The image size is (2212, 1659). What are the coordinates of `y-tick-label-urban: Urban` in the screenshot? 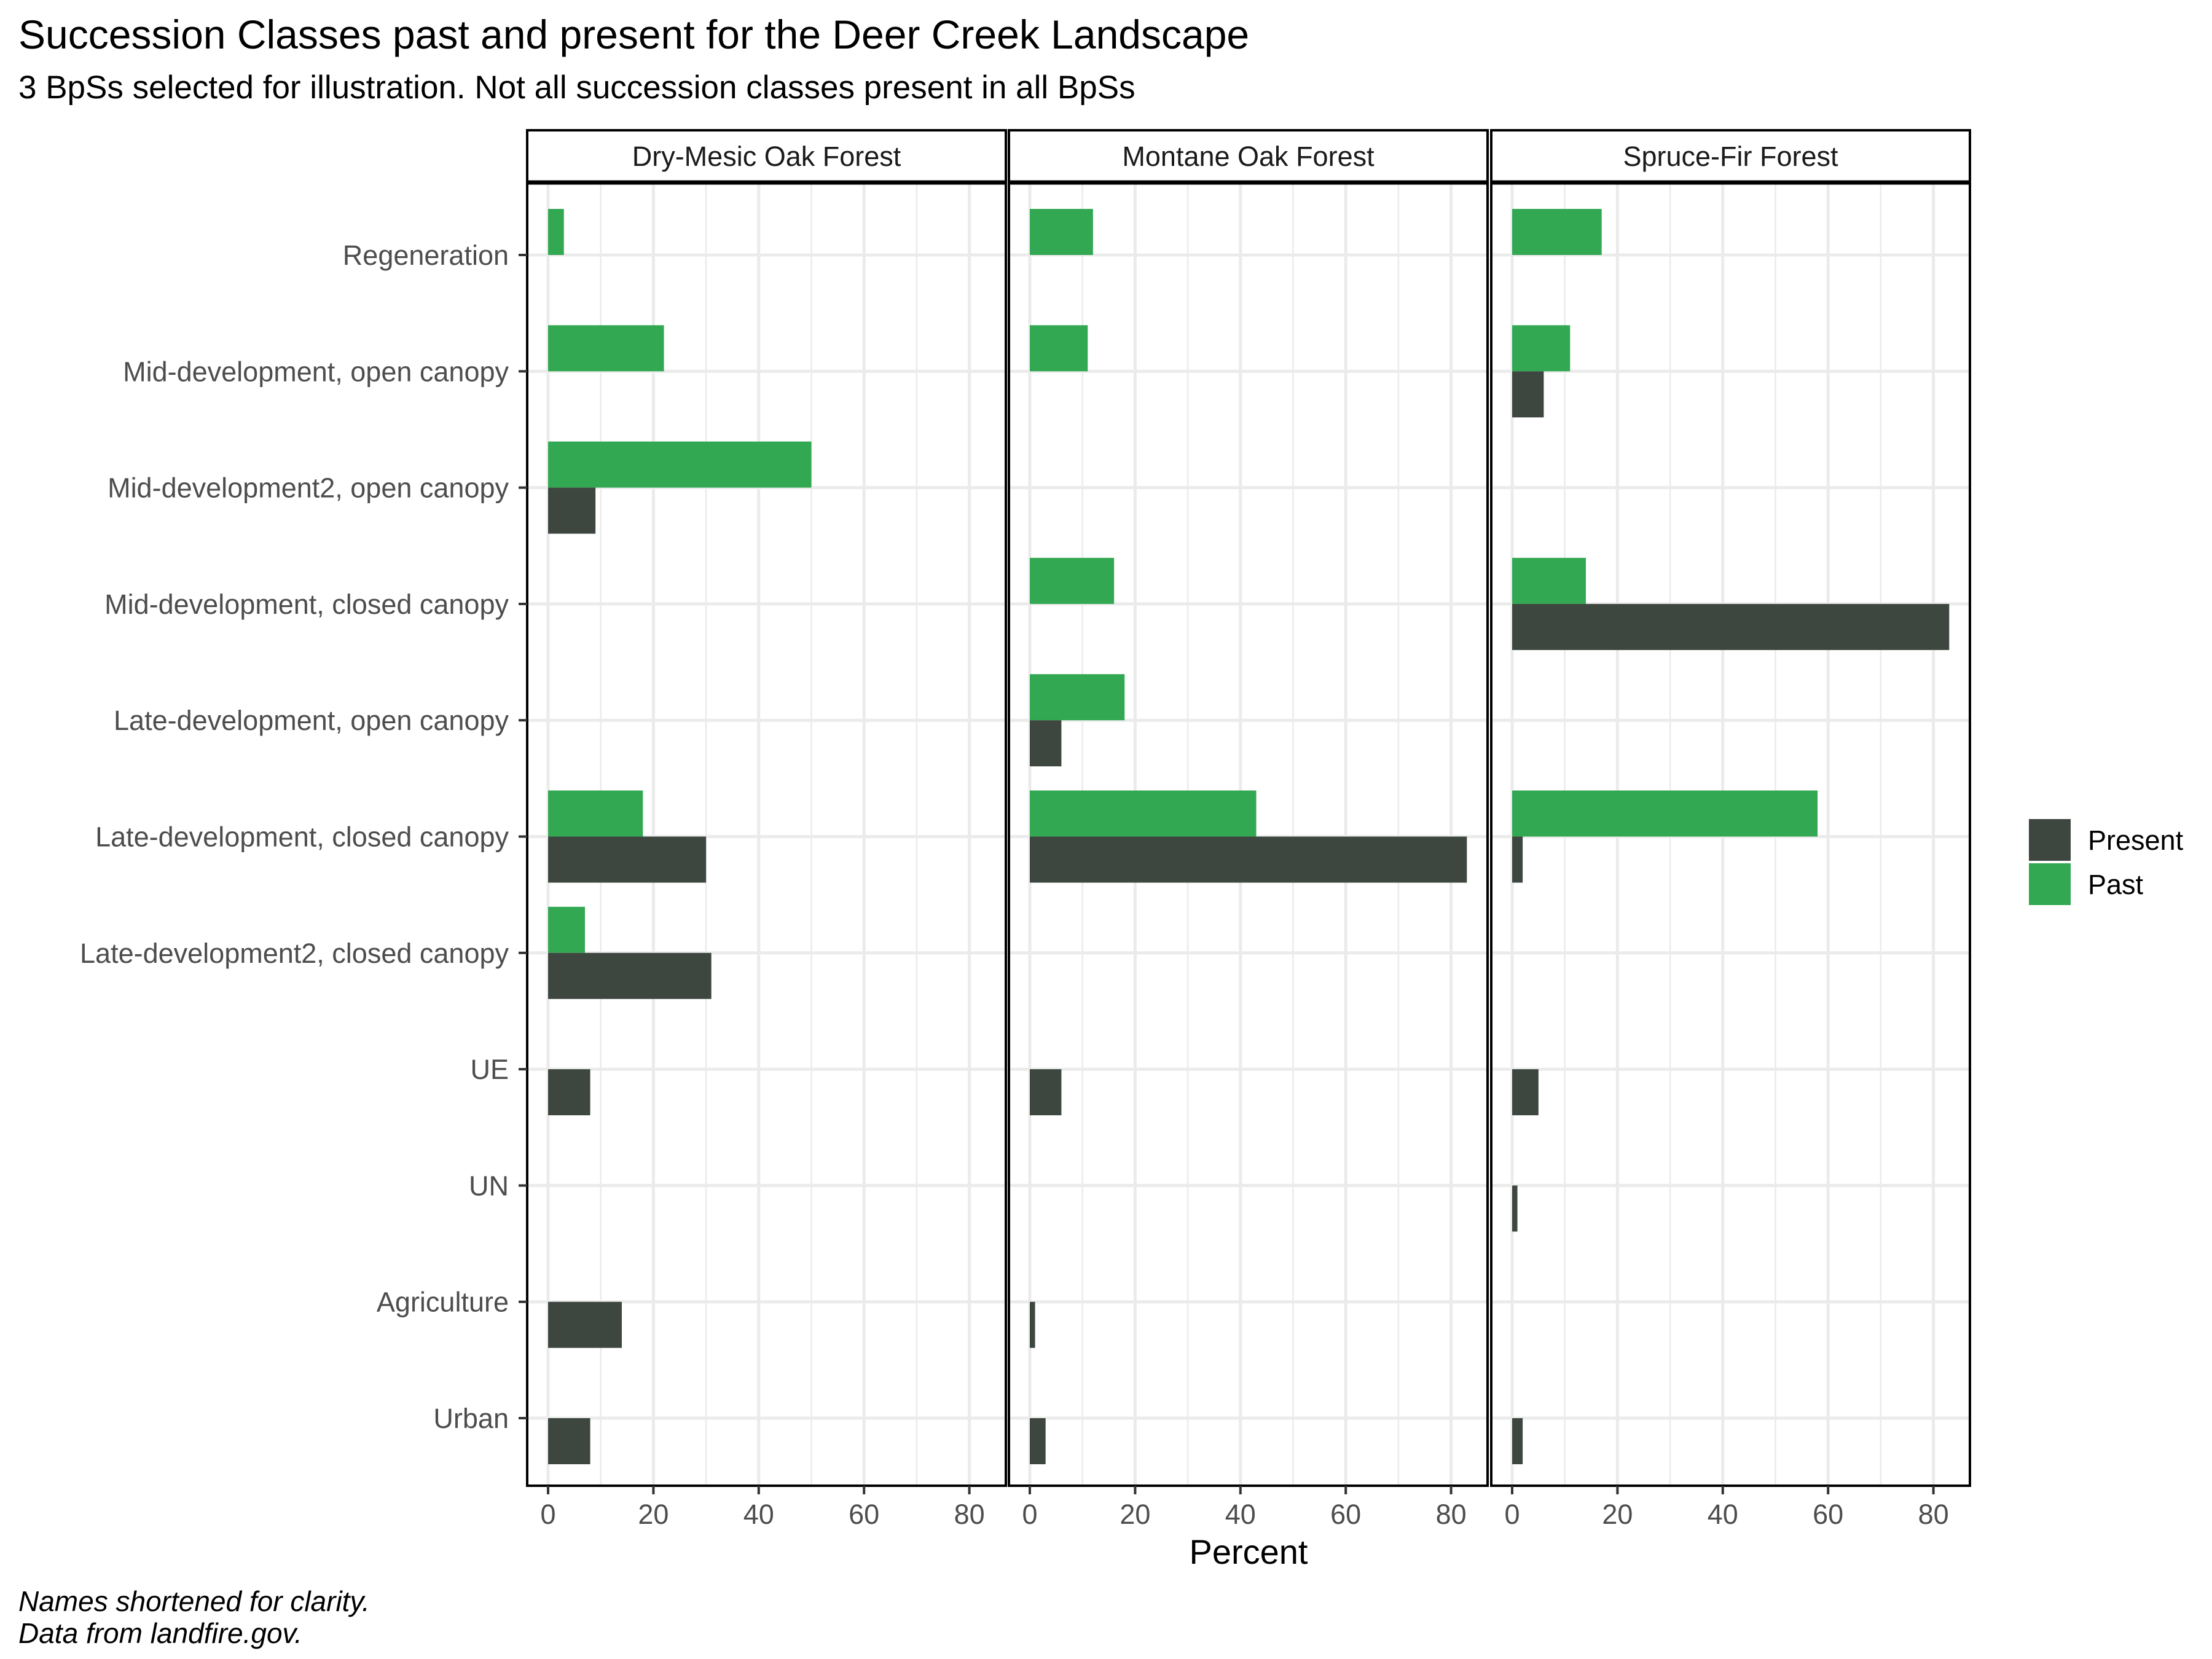 It's located at (471, 1418).